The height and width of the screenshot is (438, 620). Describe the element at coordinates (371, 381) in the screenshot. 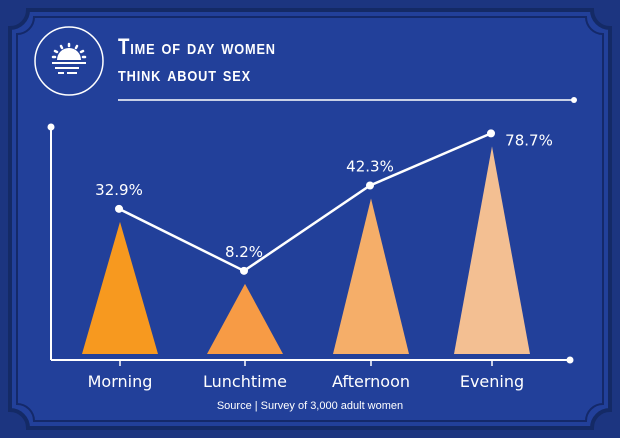

I see `x-tick-label: Afternoon` at that location.